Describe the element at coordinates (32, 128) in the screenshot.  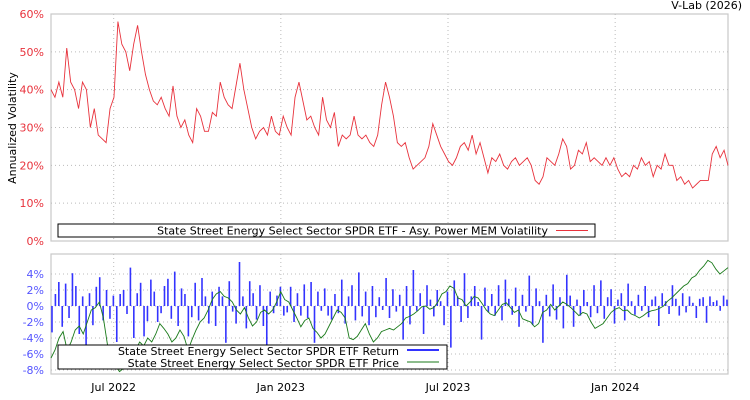
I see `top-ytick-label: 30%` at that location.